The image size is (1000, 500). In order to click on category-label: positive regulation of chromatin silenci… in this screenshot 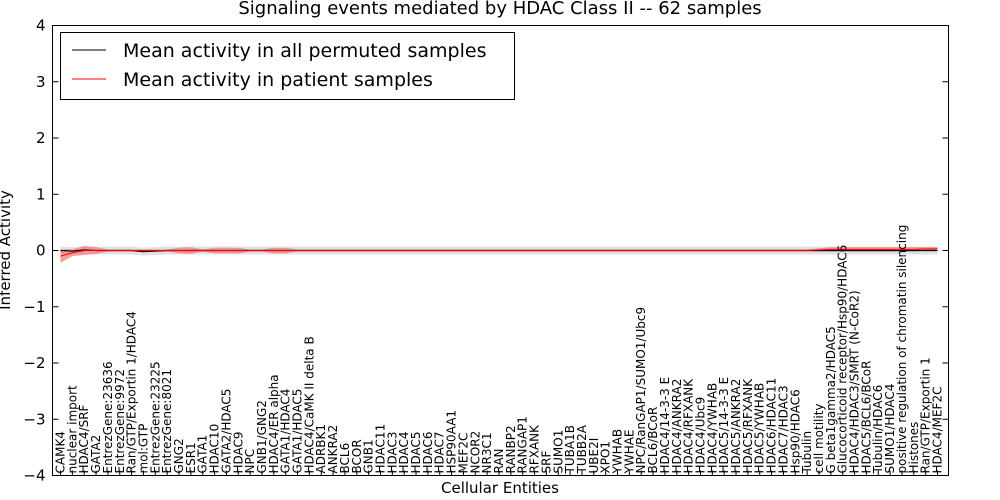, I will do `click(902, 349)`.